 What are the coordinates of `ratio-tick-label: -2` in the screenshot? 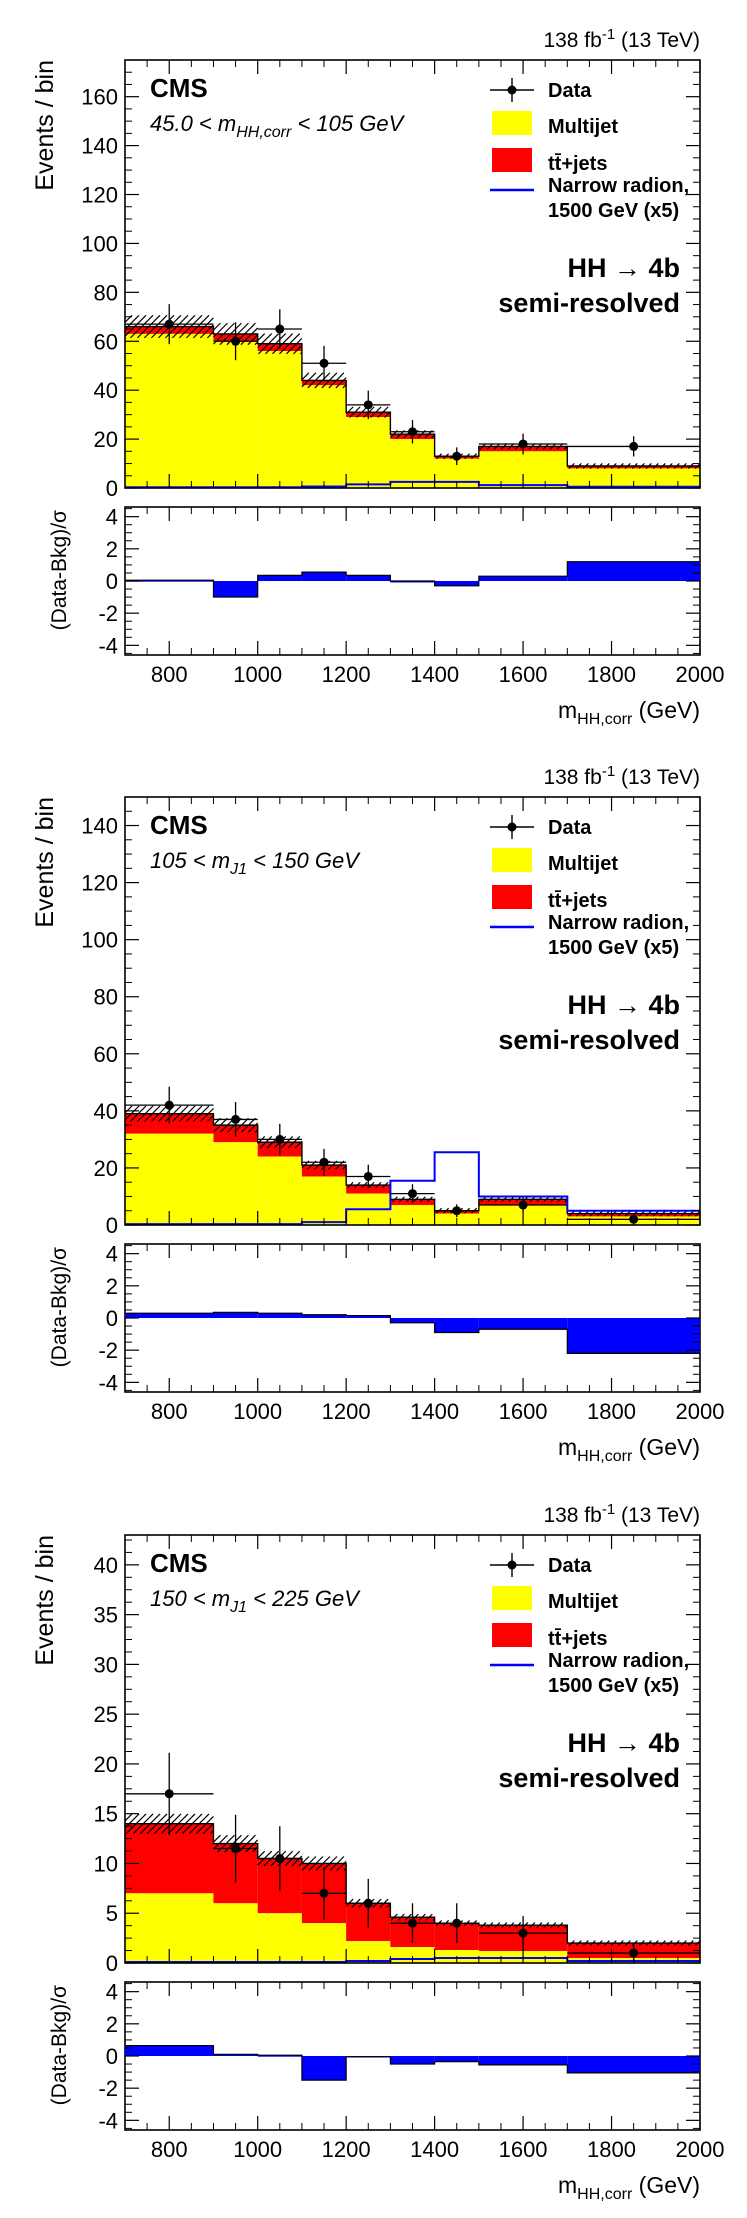 It's located at (108, 1350).